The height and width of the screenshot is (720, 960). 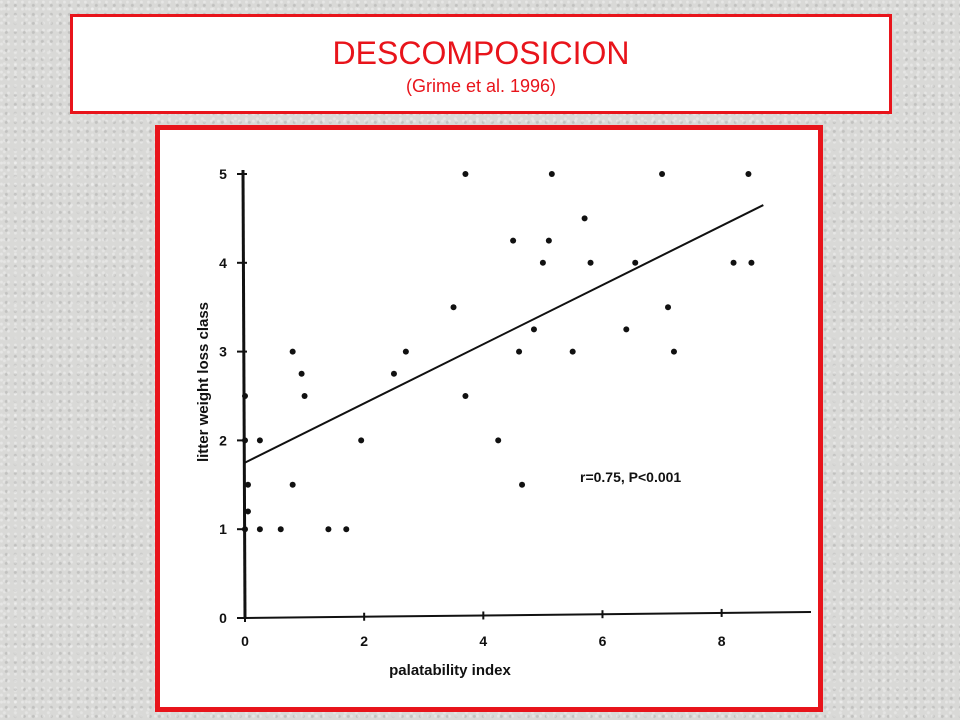 I want to click on y-tick-label: 1, so click(x=223, y=529).